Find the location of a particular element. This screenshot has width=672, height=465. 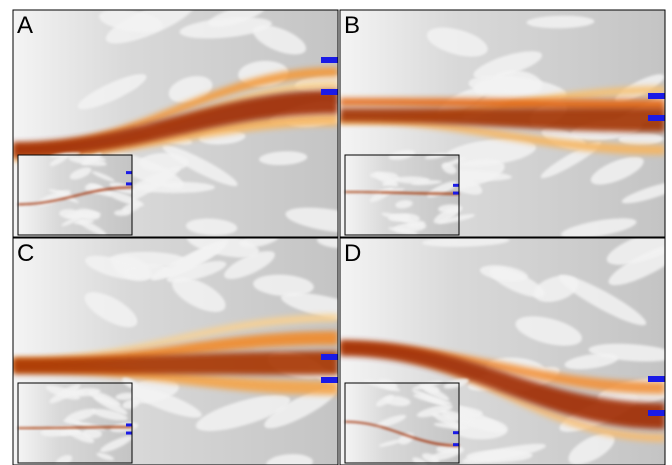

panel-label: A is located at coordinates (25, 25).